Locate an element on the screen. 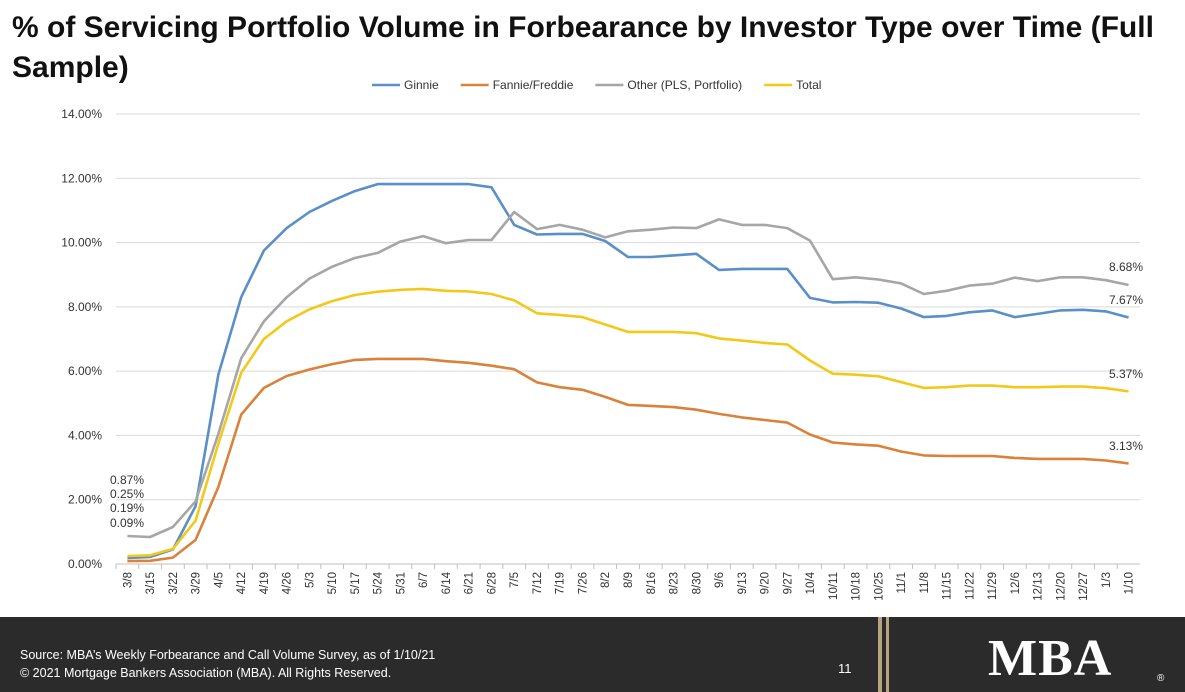 Image resolution: width=1185 pixels, height=692 pixels. end-value-label: 8.68% is located at coordinates (1126, 267).